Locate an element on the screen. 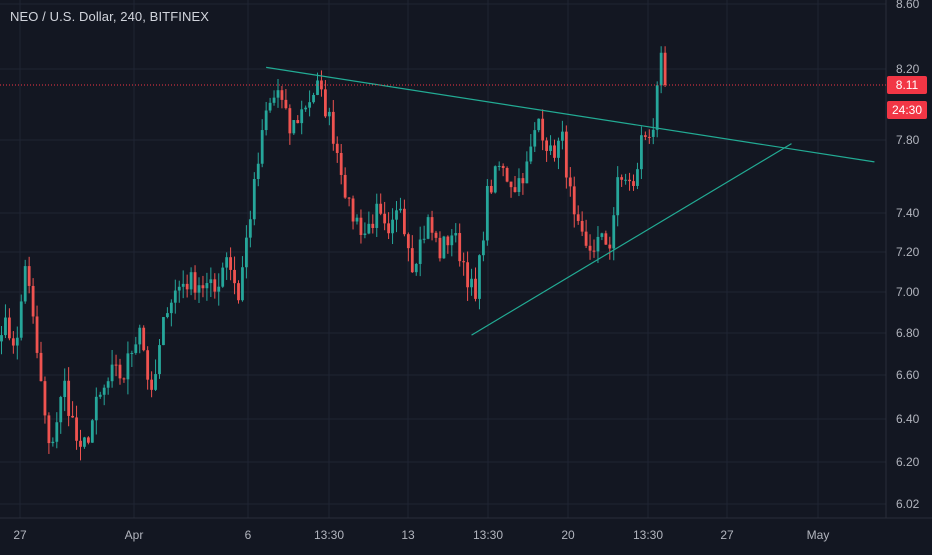  y-tick-label: 8.60 is located at coordinates (908, 5).